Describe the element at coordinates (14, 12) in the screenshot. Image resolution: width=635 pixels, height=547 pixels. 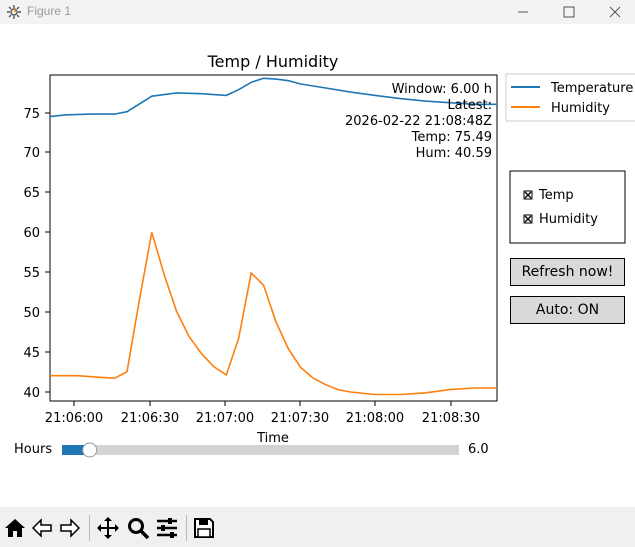
I see `matplotlib-icon` at that location.